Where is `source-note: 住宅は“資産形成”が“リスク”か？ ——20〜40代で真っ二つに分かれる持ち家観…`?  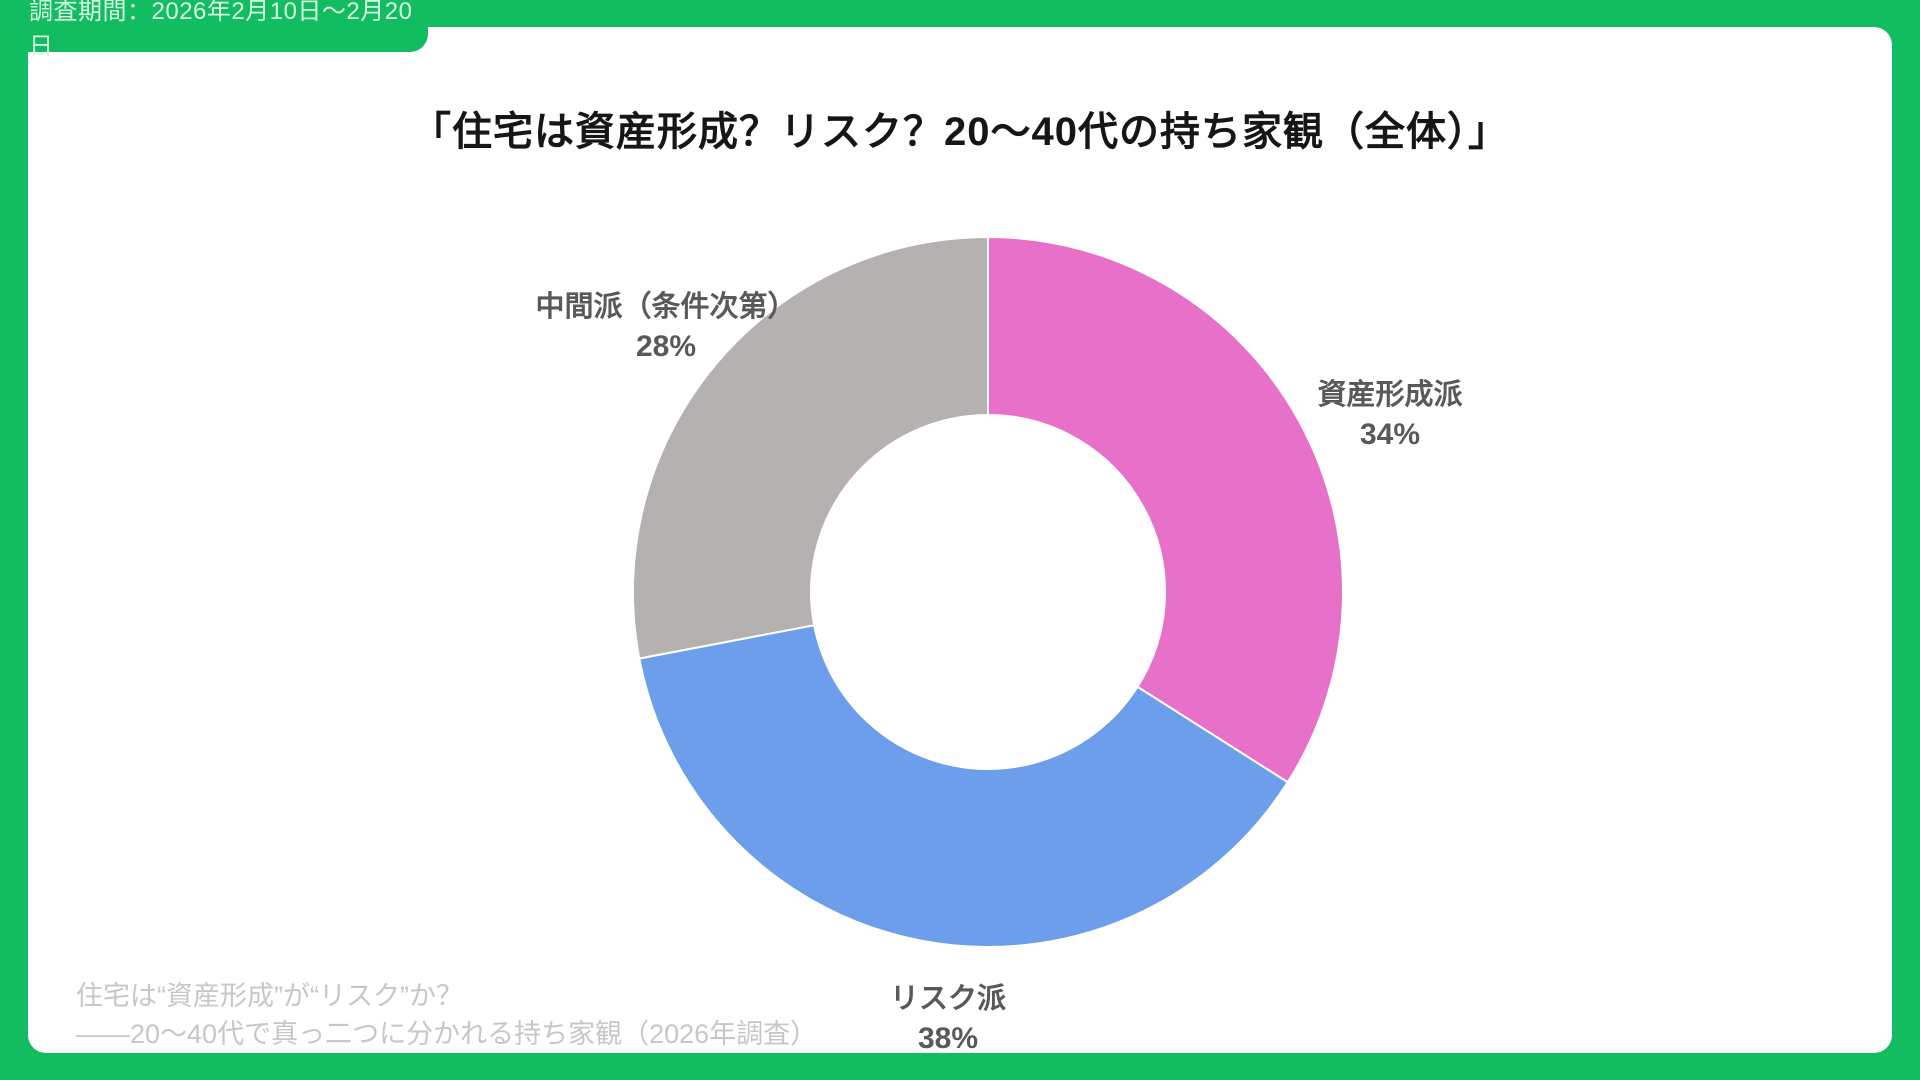
source-note: 住宅は“資産形成”が“リスク”か？ ——20〜40代で真っ二つに分かれる持ち家観… is located at coordinates (446, 1015).